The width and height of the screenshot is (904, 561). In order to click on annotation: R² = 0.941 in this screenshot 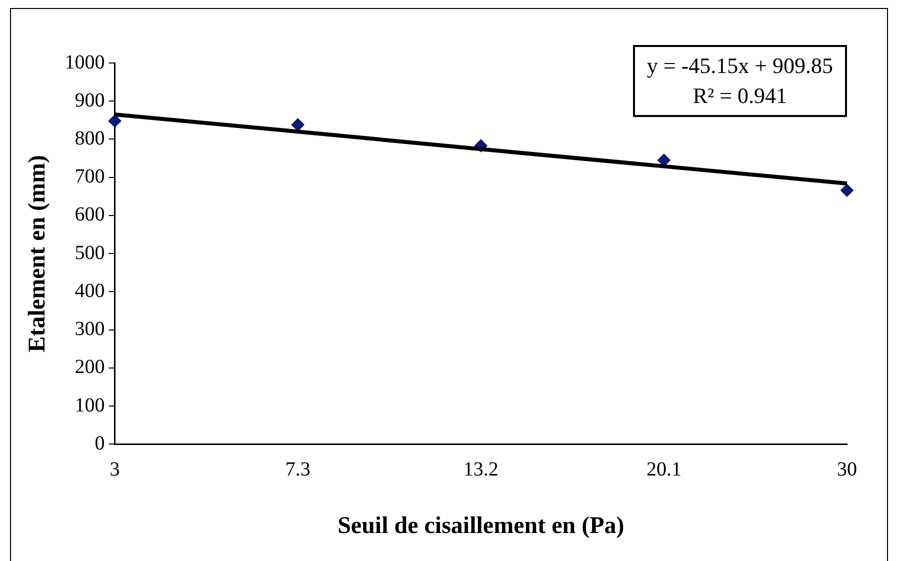, I will do `click(740, 96)`.